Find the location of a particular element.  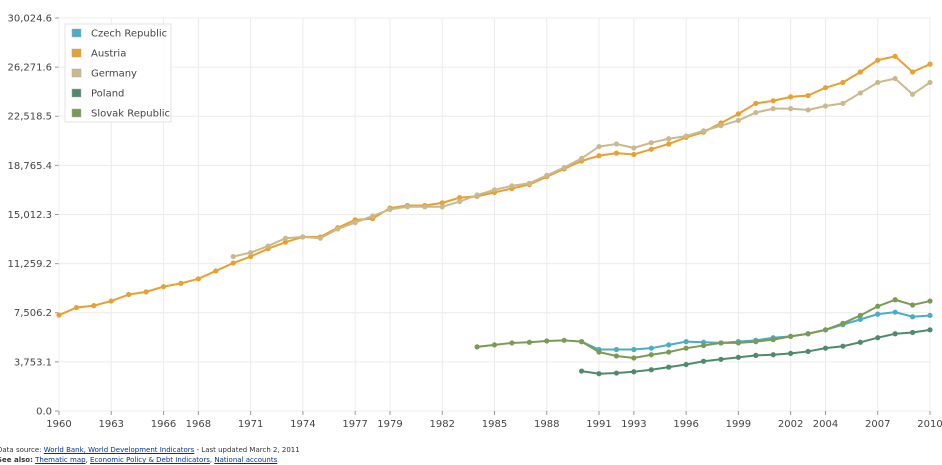

x-tick-label: 1968 is located at coordinates (198, 424).